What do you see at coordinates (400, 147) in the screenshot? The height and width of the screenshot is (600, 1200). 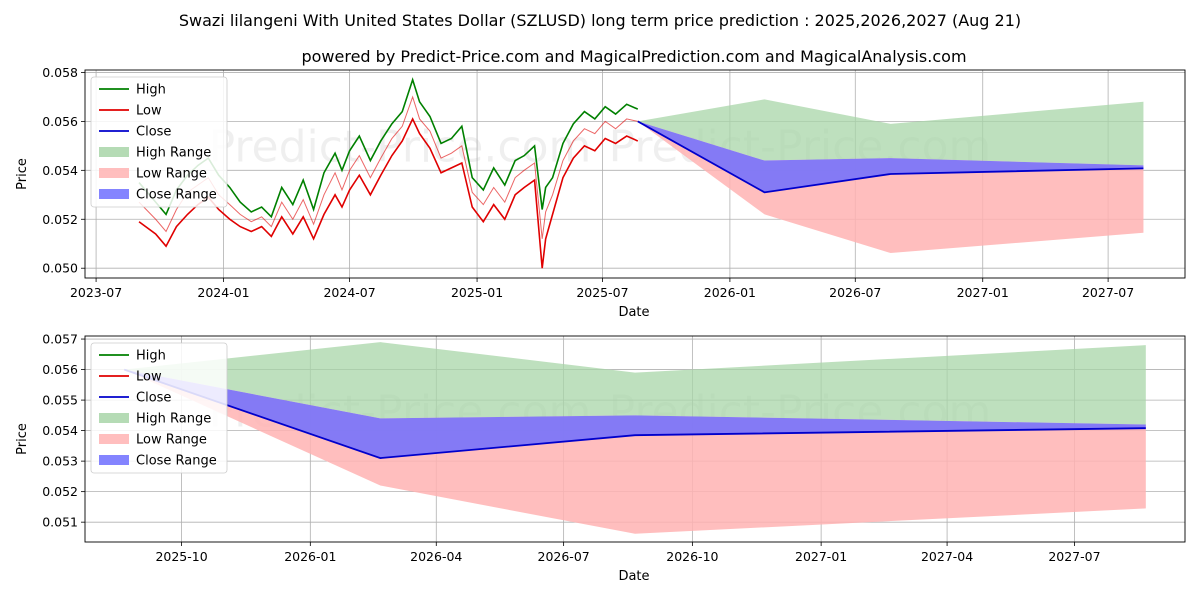 I see `watermark-text: Predict-Price.com` at bounding box center [400, 147].